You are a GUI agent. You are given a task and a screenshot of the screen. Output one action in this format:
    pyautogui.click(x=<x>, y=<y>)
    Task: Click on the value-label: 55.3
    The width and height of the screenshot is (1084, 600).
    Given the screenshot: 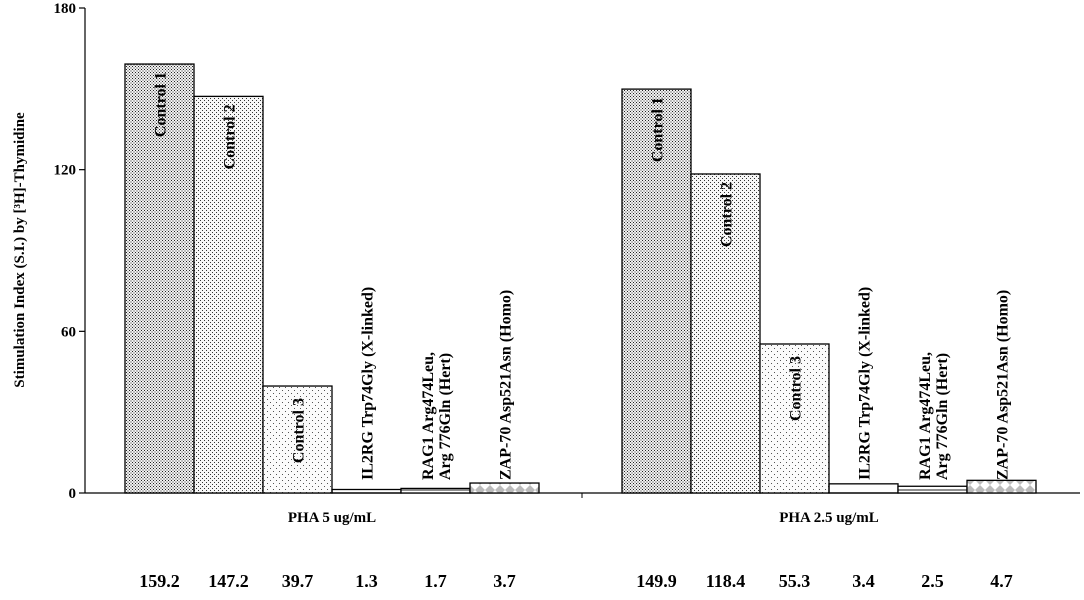 What is the action you would take?
    pyautogui.click(x=795, y=581)
    